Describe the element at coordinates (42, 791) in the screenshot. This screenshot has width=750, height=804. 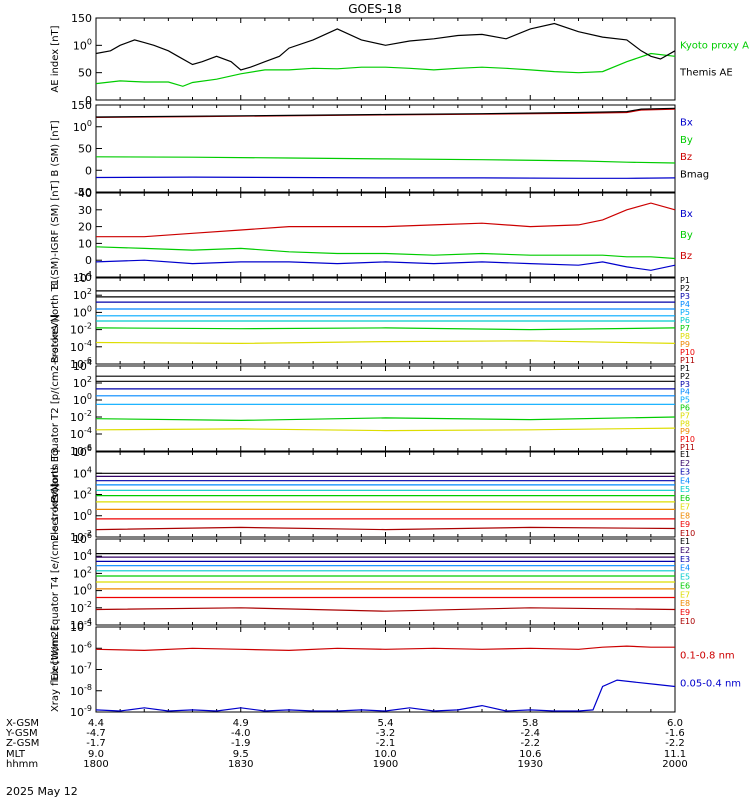
I see `date-label: 2025 May 12` at that location.